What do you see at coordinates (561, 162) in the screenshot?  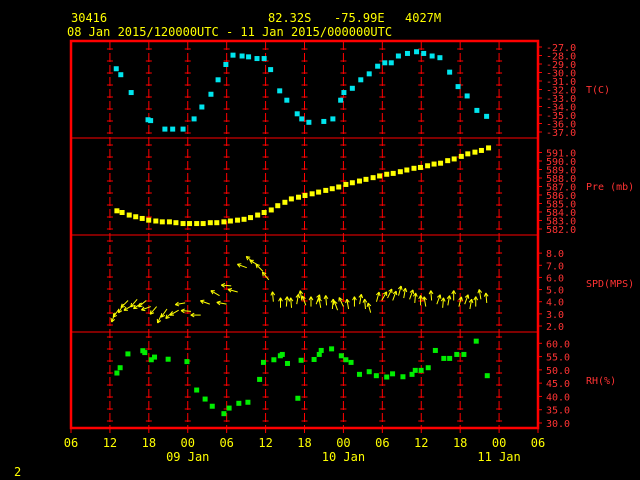 I see `y-tick-label: 590.0` at bounding box center [561, 162].